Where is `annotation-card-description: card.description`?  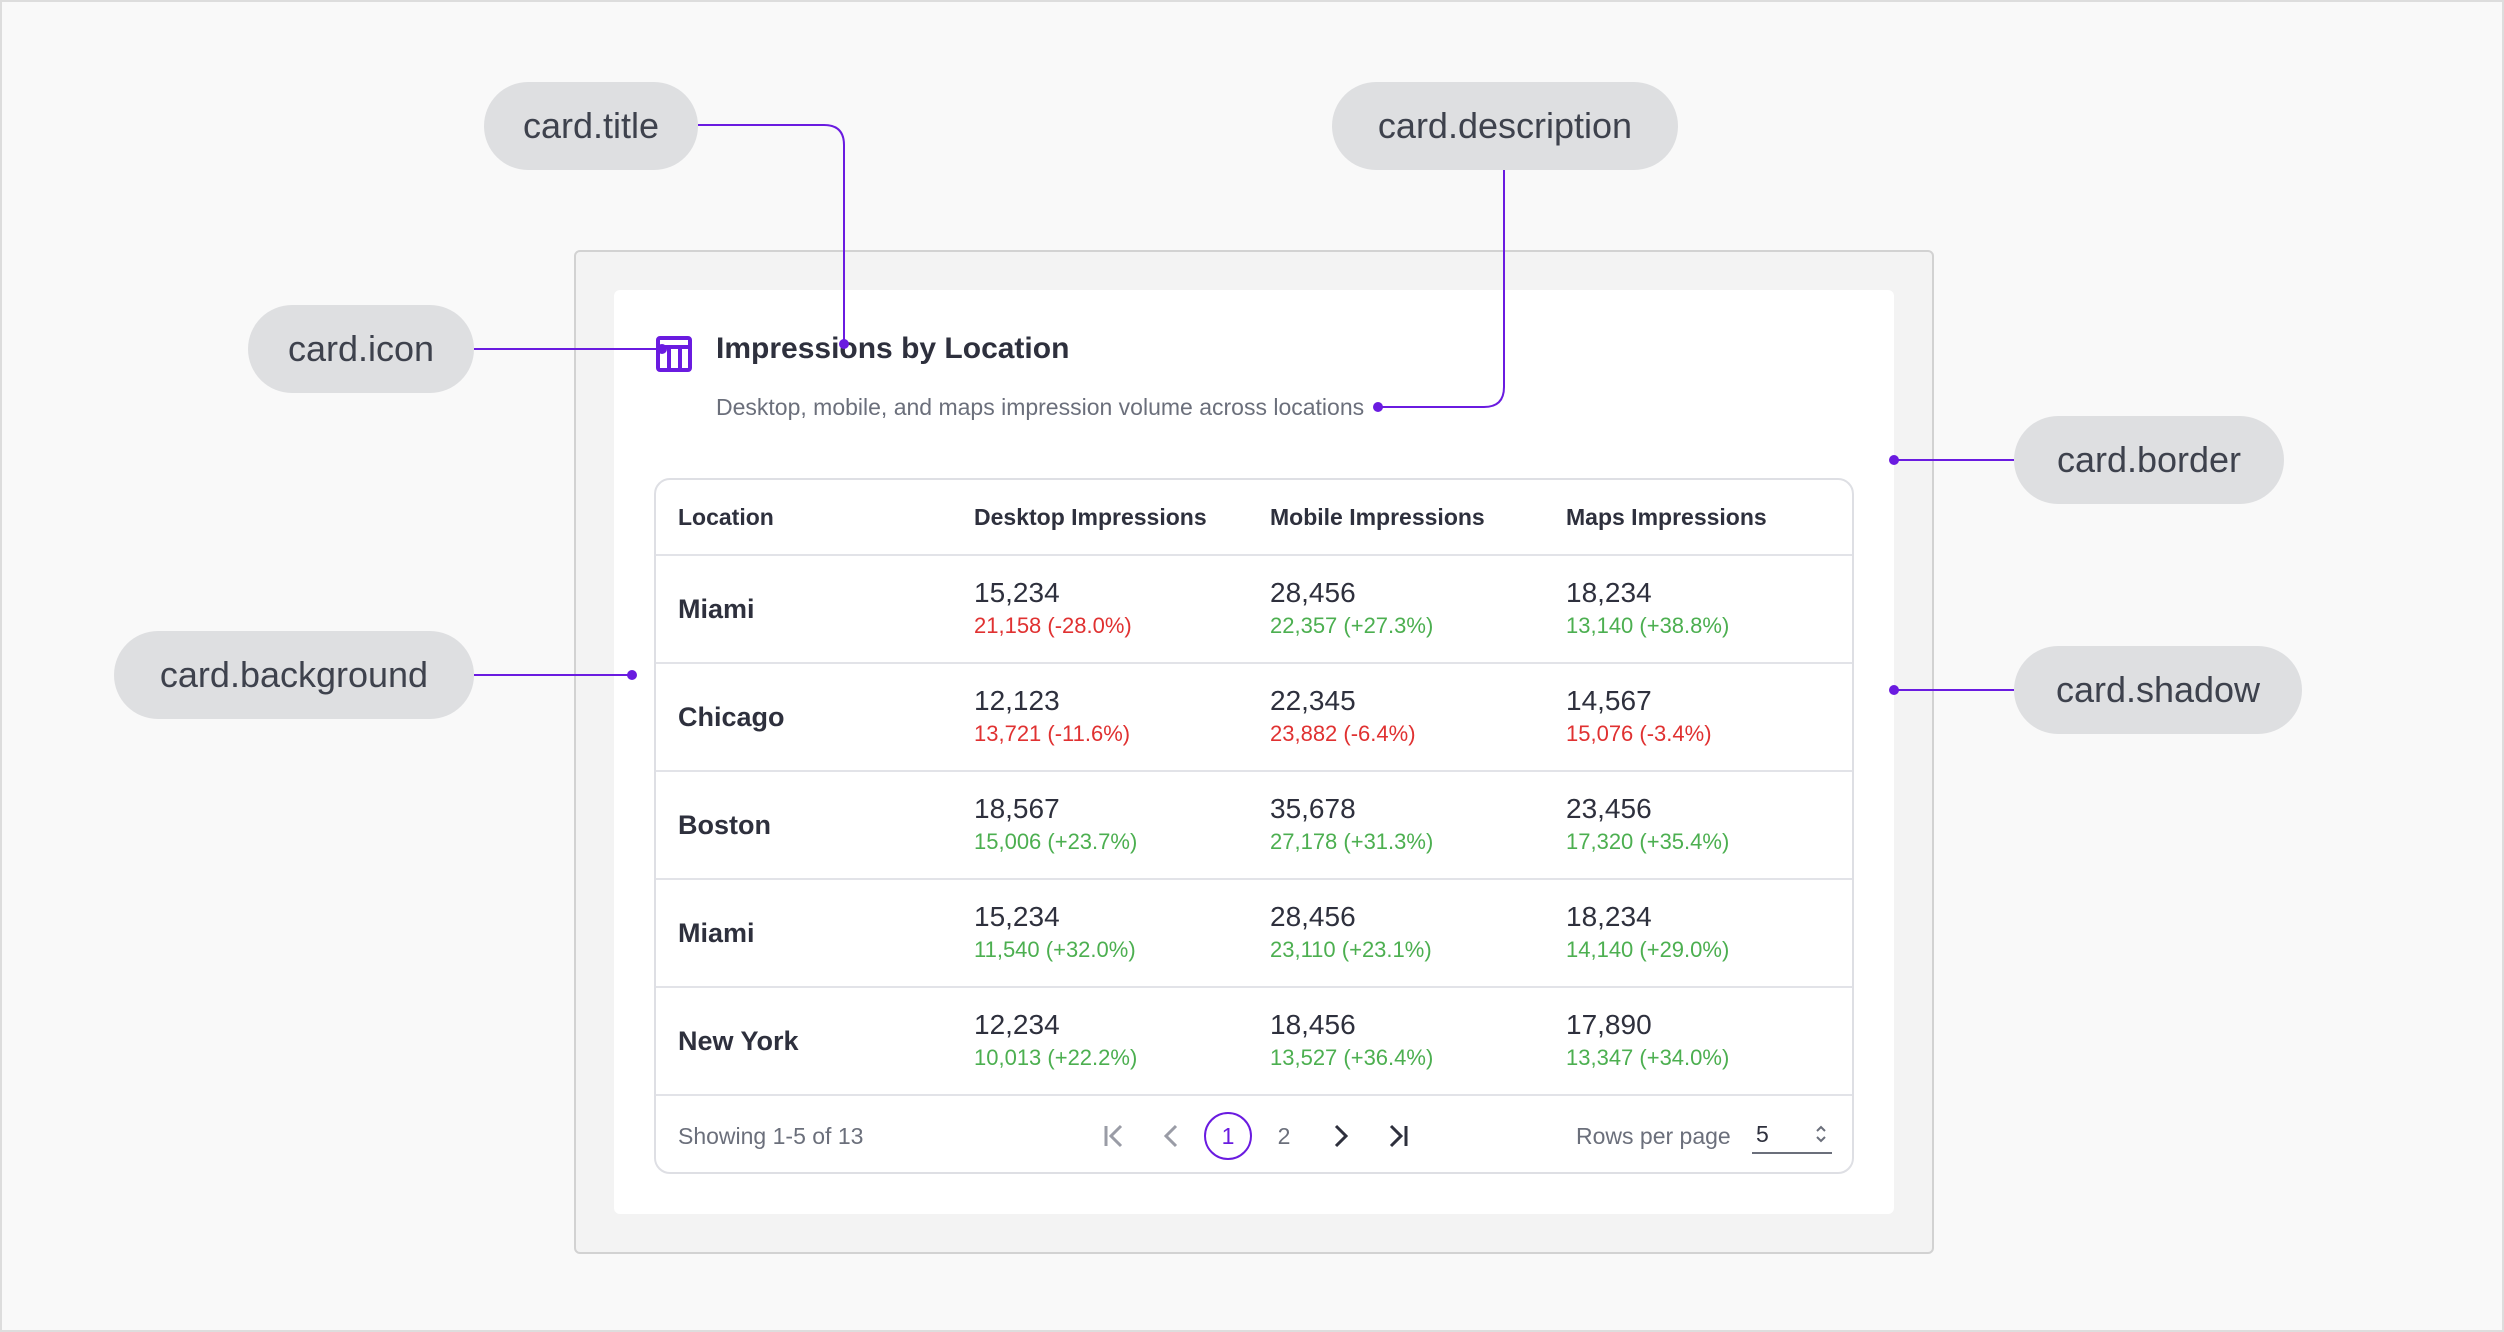 annotation-card-description: card.description is located at coordinates (1505, 126).